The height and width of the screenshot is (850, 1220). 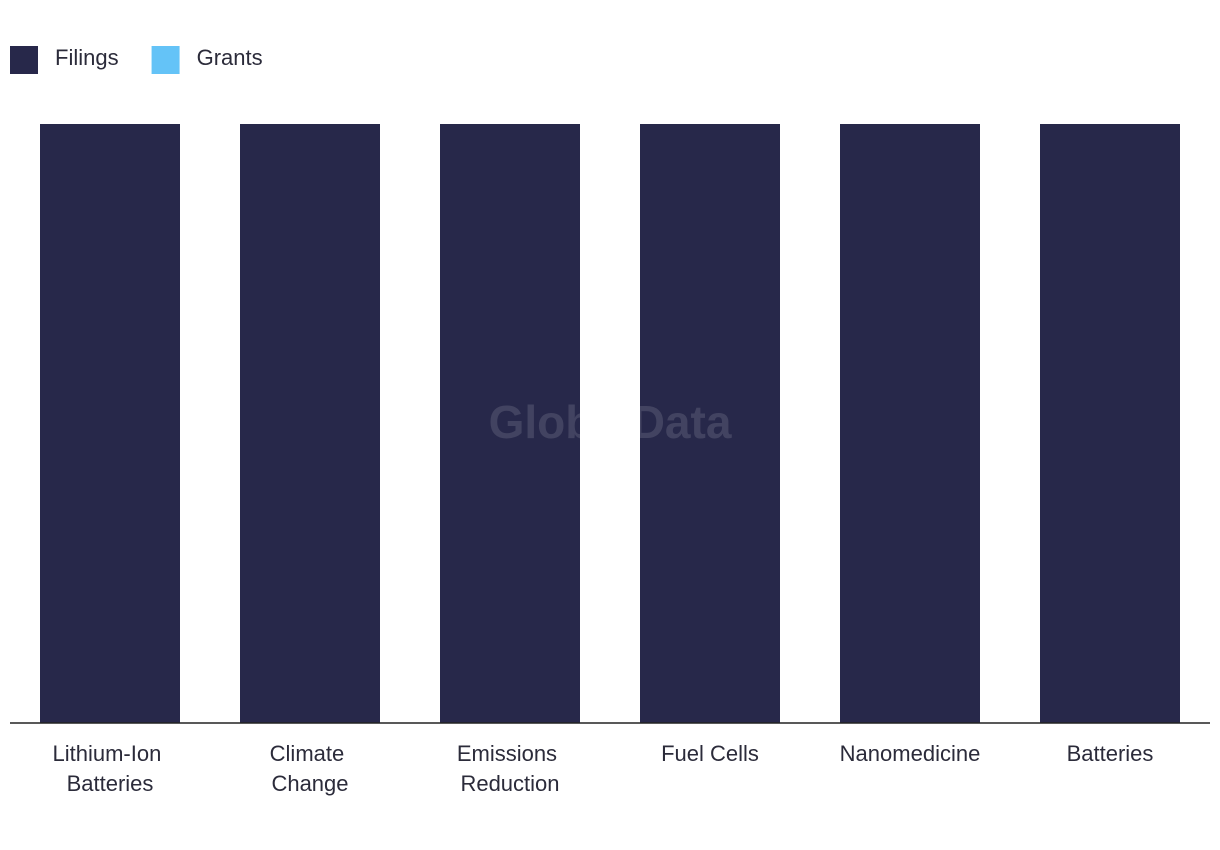 What do you see at coordinates (710, 753) in the screenshot?
I see `x-tick-label: Fuel Cells` at bounding box center [710, 753].